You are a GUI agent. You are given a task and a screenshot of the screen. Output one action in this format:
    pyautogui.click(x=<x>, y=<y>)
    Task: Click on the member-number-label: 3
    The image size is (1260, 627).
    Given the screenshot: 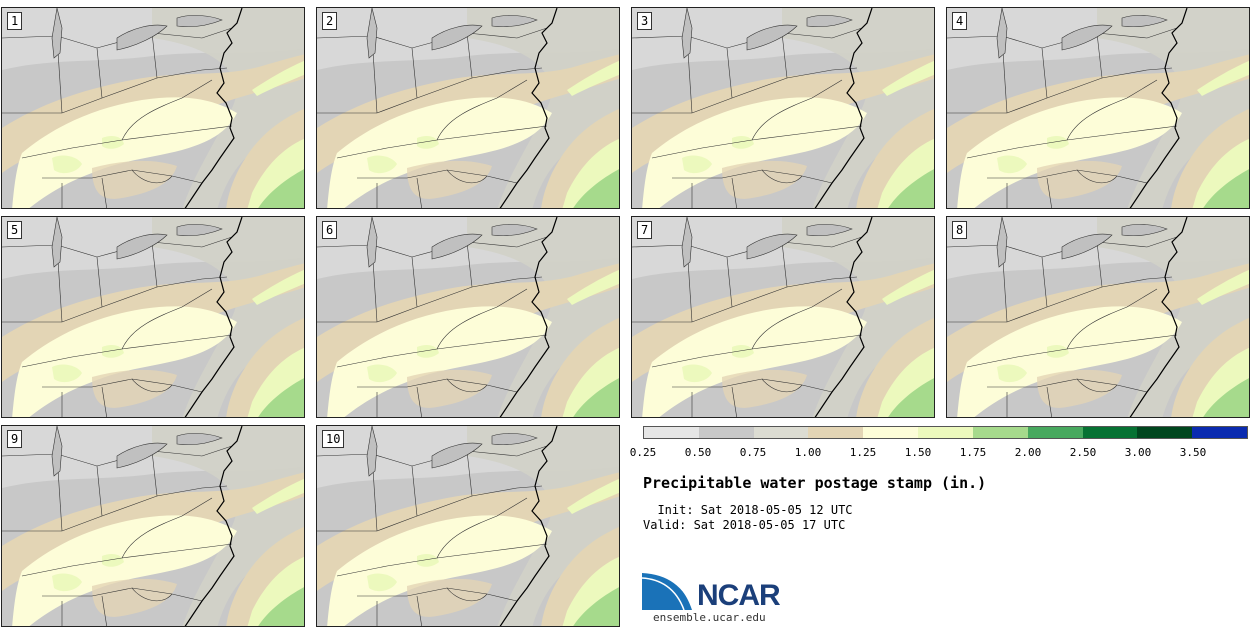 What is the action you would take?
    pyautogui.click(x=645, y=21)
    